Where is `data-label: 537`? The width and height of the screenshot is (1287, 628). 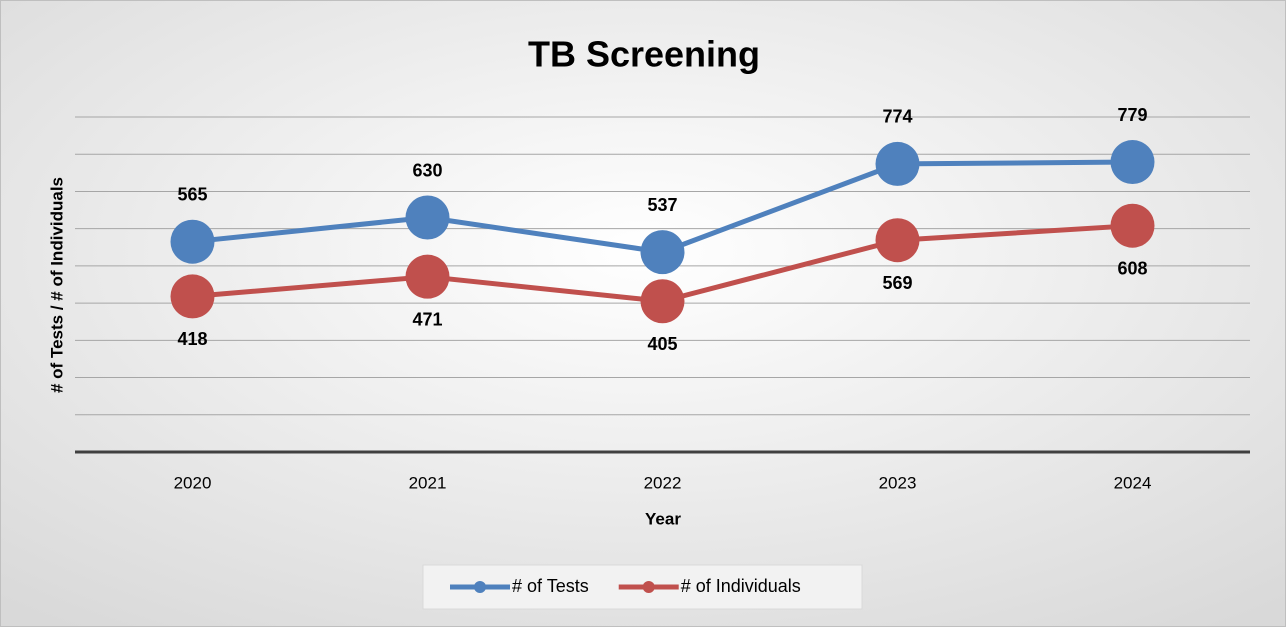
data-label: 537 is located at coordinates (662, 205).